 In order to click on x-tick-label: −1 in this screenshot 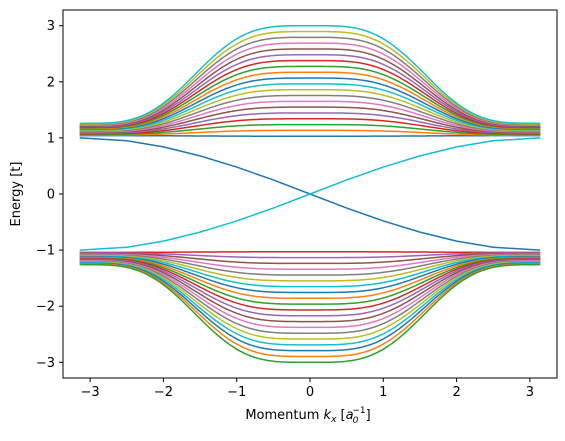, I will do `click(236, 392)`.